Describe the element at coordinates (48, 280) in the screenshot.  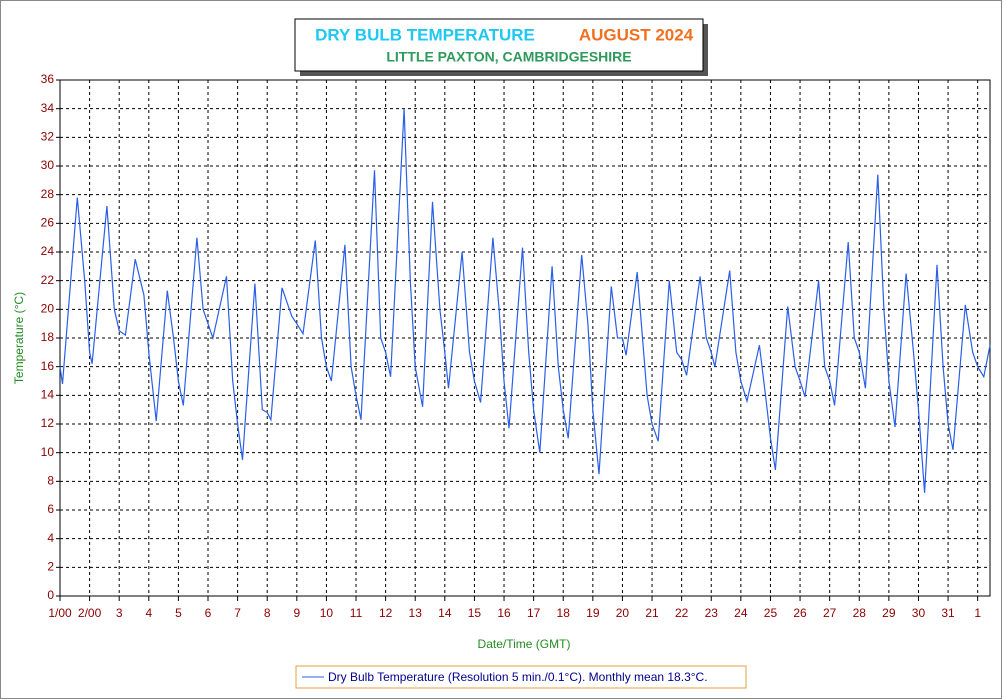
I see `y-tick-label: 22` at that location.